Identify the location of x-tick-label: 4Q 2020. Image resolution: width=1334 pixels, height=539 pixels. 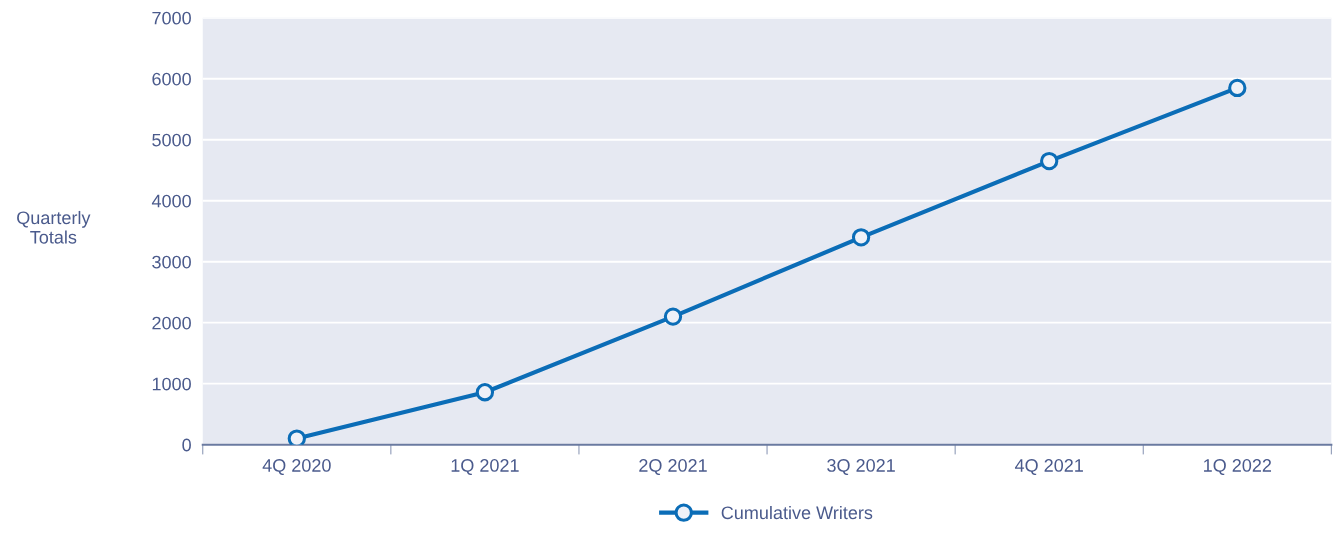
(296, 467).